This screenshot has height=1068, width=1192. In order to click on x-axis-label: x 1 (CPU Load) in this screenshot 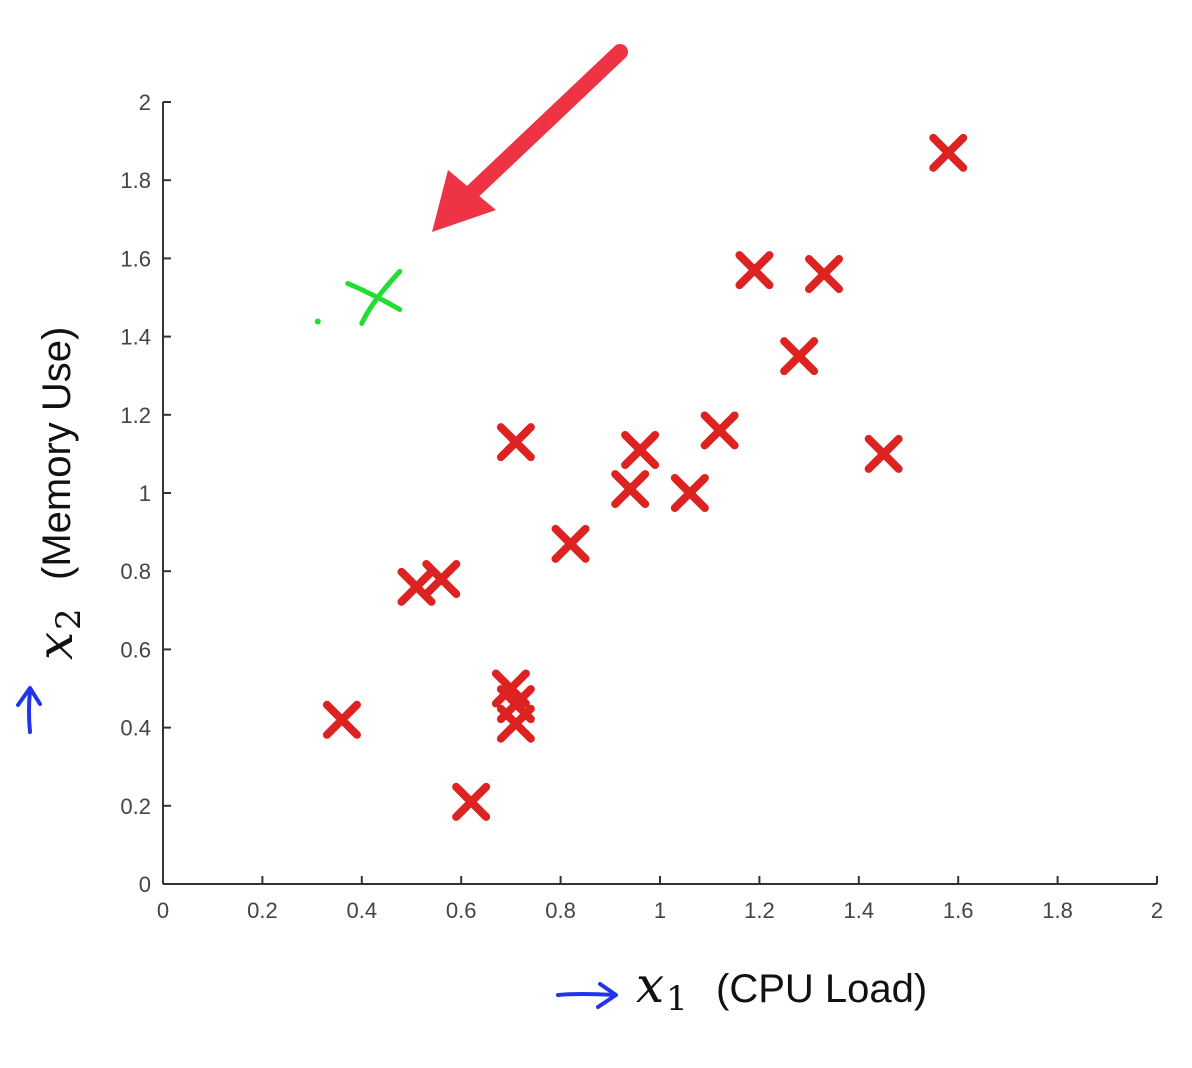, I will do `click(741, 987)`.